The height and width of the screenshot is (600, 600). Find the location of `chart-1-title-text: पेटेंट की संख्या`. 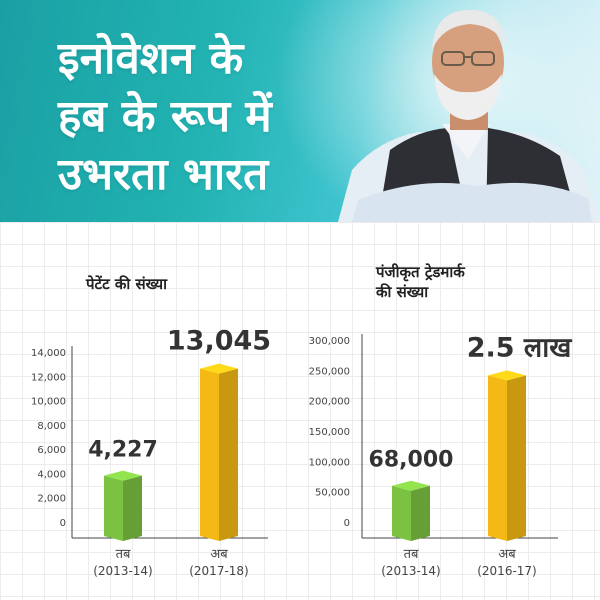

chart-1-title-text: पेटेंट की संख्या is located at coordinates (126, 284).